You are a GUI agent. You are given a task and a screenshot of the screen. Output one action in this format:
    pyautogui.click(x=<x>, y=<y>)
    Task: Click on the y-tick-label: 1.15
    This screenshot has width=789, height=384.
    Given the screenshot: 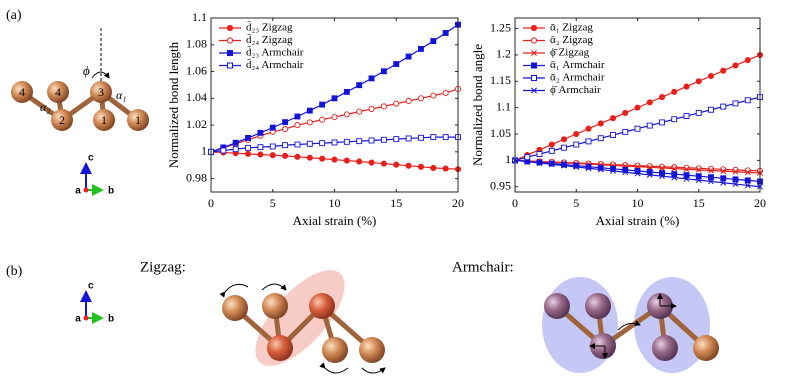 What is the action you would take?
    pyautogui.click(x=500, y=80)
    